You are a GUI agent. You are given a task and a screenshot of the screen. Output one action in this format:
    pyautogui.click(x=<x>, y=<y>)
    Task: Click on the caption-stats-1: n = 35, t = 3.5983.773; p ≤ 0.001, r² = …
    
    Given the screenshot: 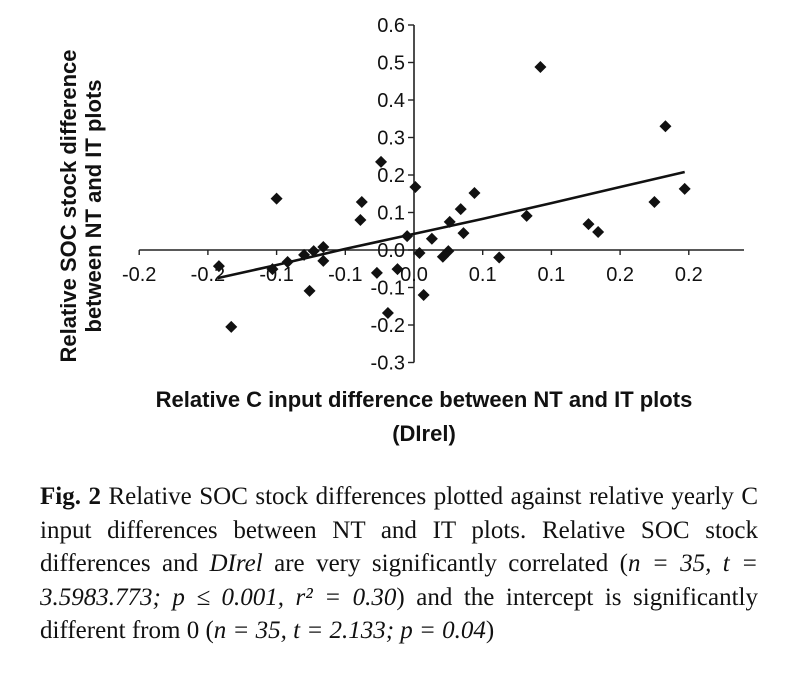 What is the action you would take?
    pyautogui.click(x=399, y=580)
    